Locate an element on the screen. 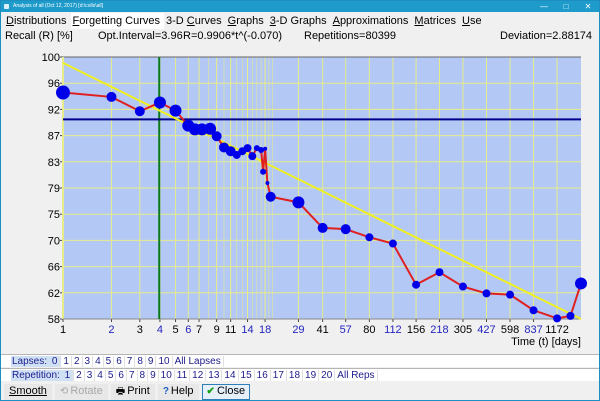  maximize-button: □ is located at coordinates (566, 6).